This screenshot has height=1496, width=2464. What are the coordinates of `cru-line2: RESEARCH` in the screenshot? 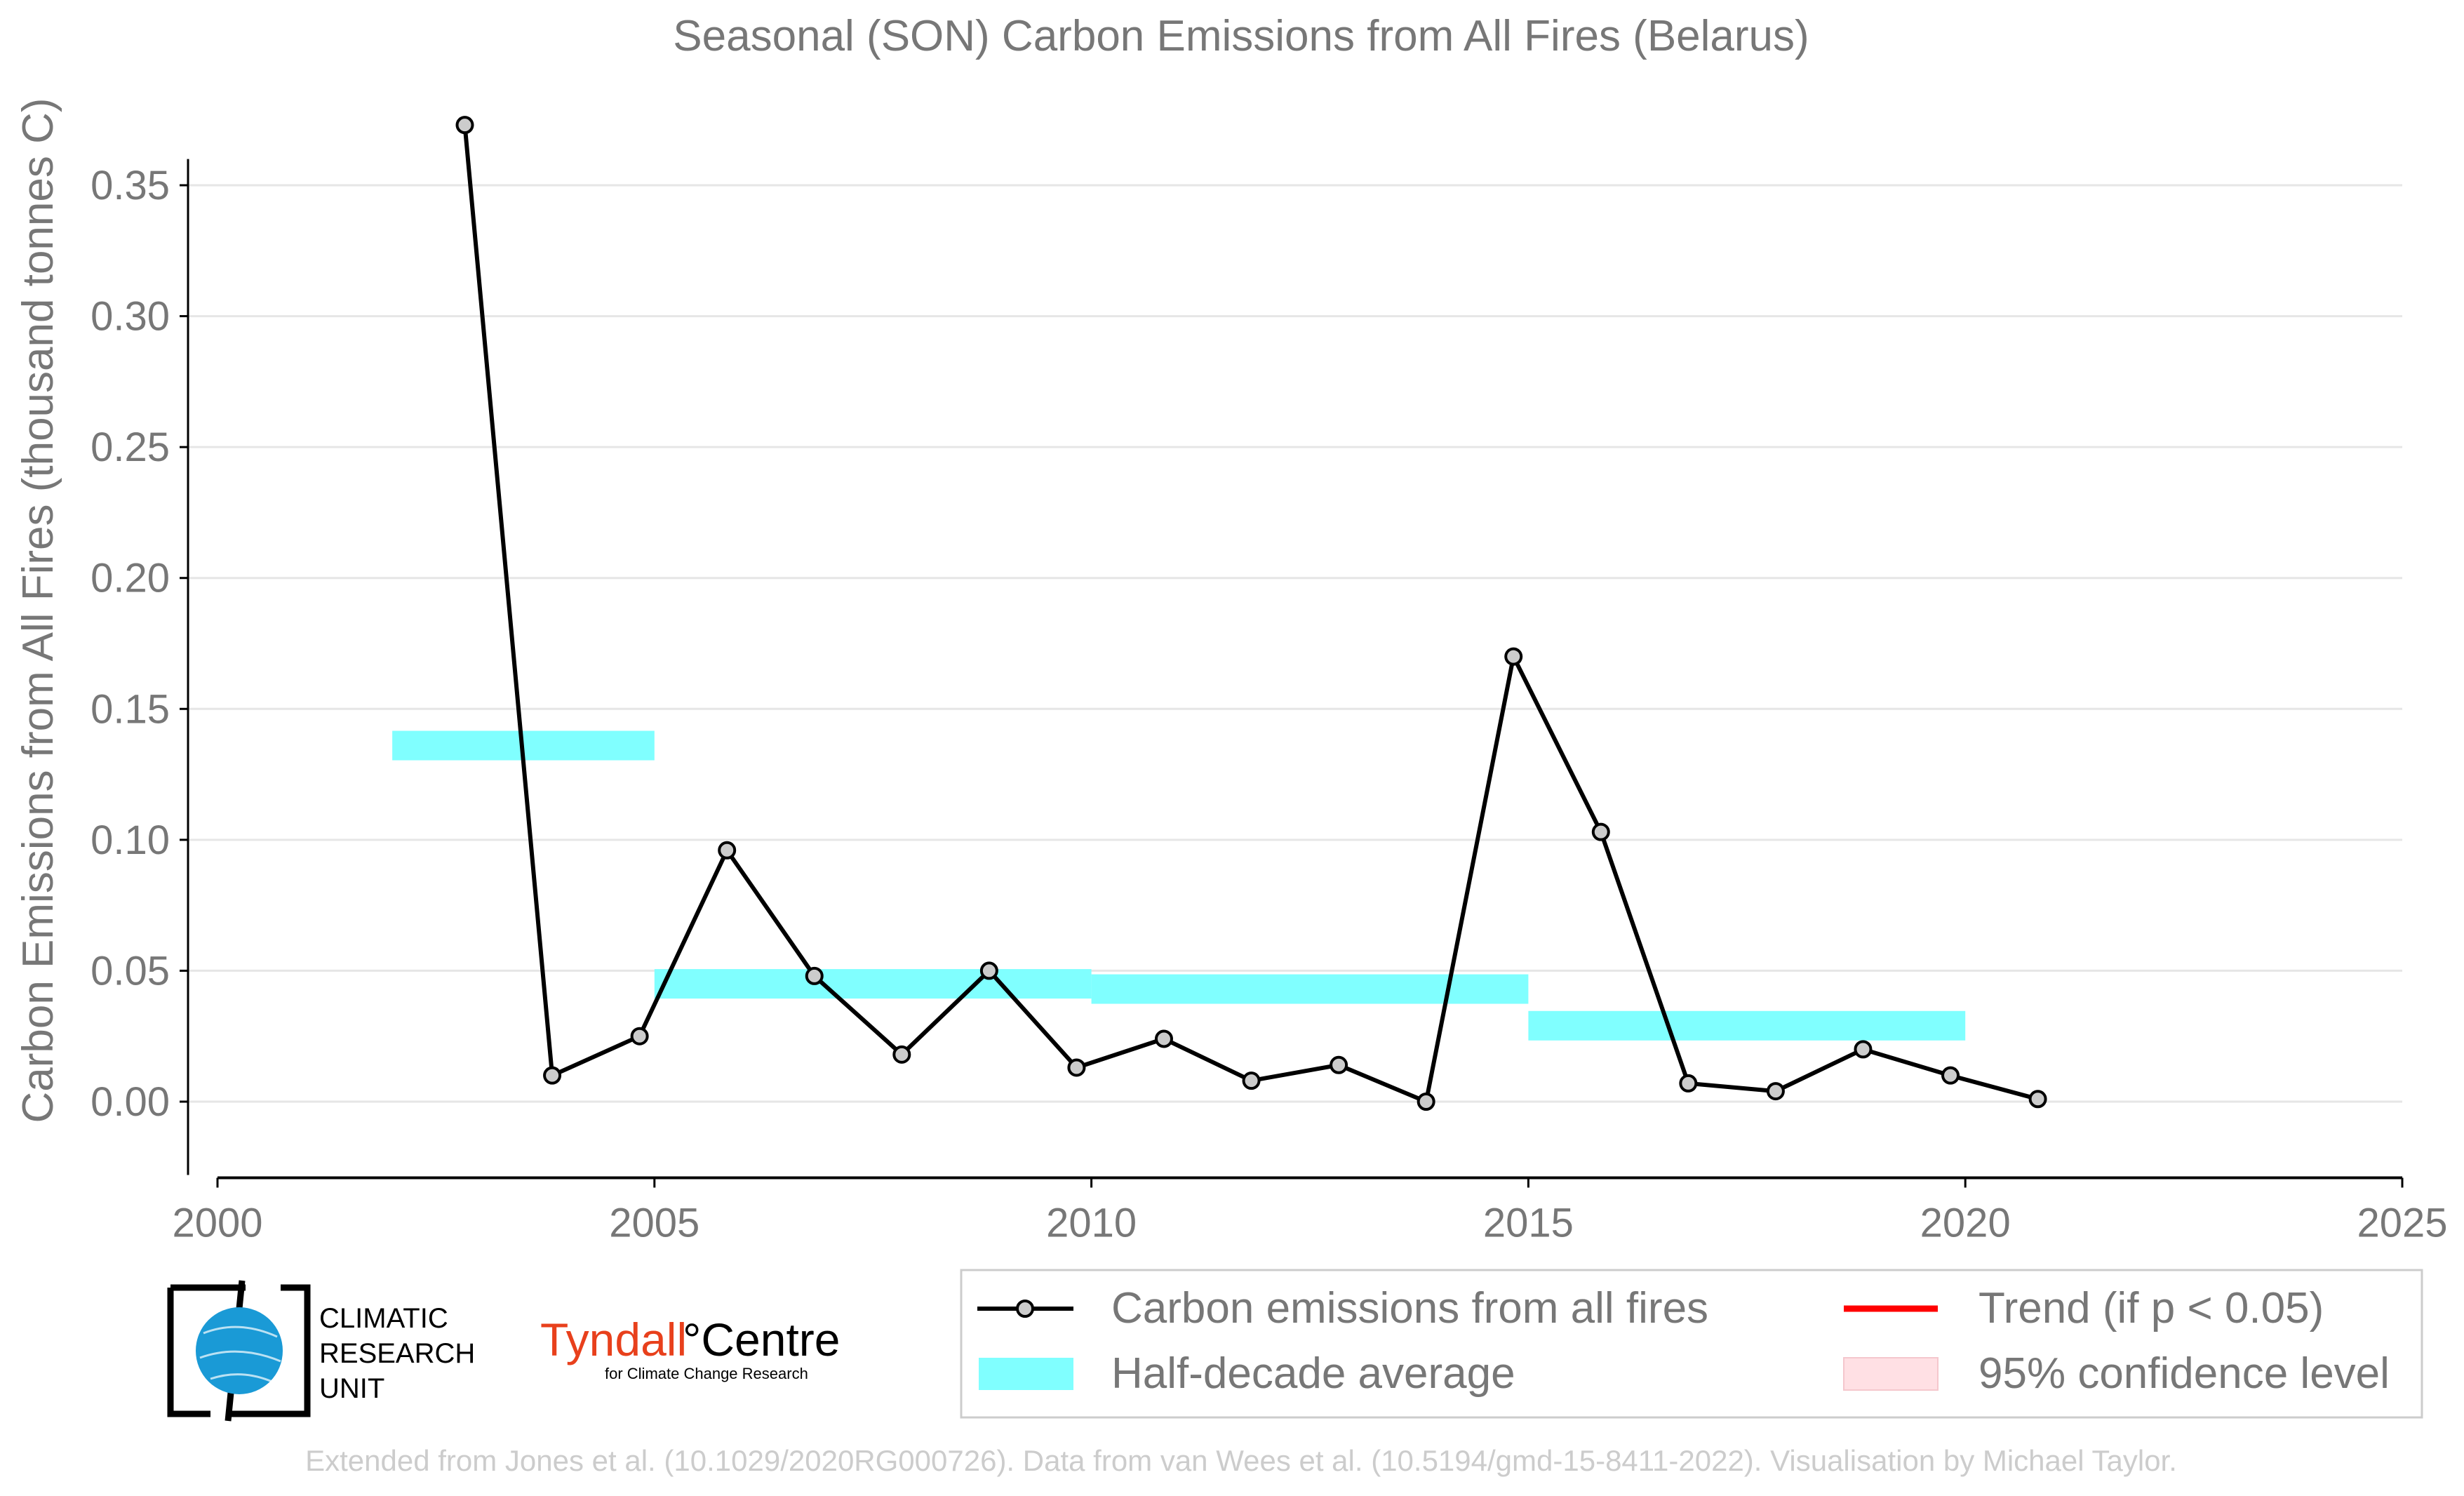 It's located at (397, 1353).